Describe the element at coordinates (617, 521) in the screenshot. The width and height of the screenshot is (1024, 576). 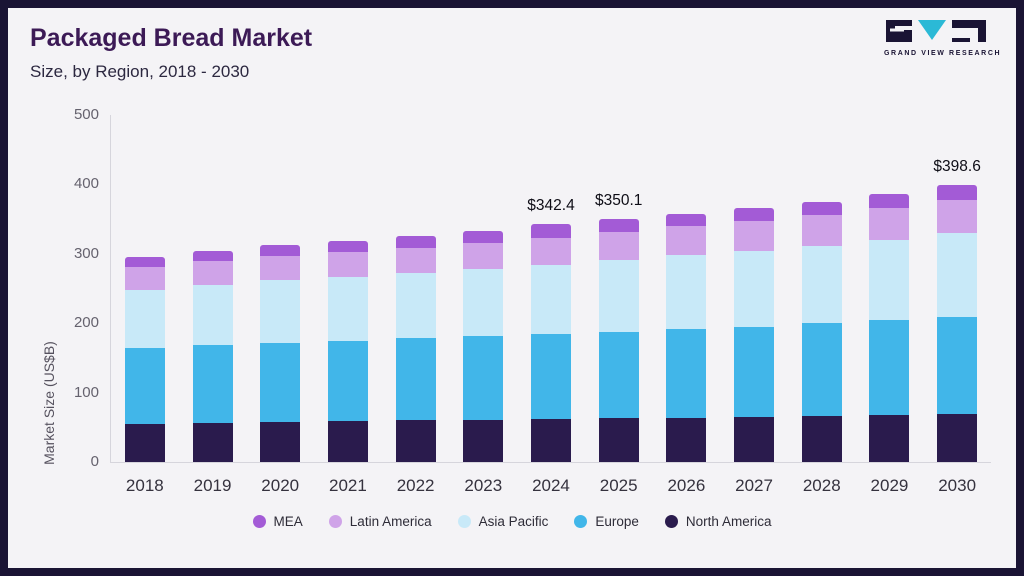
I see `legend-label: Europe` at that location.